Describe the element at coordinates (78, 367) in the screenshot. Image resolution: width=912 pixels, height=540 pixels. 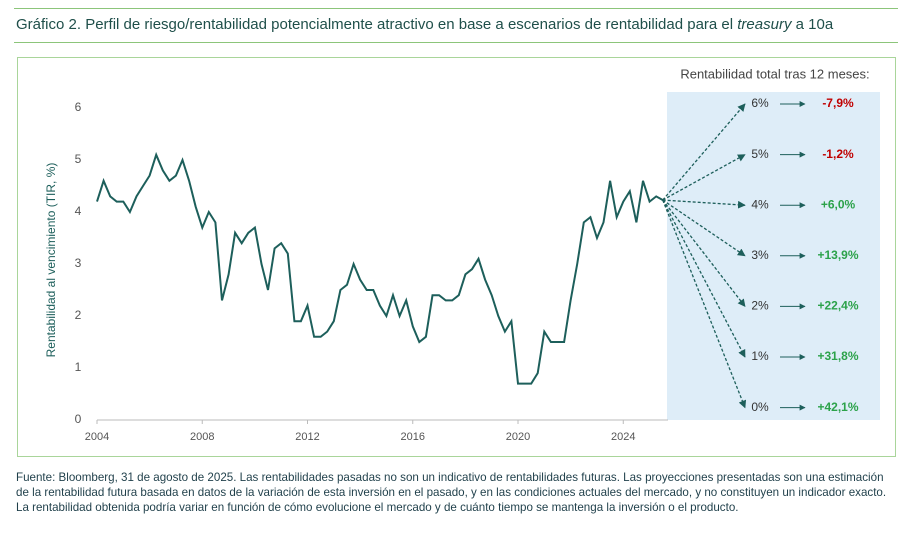
I see `y-tick-label: 1` at that location.